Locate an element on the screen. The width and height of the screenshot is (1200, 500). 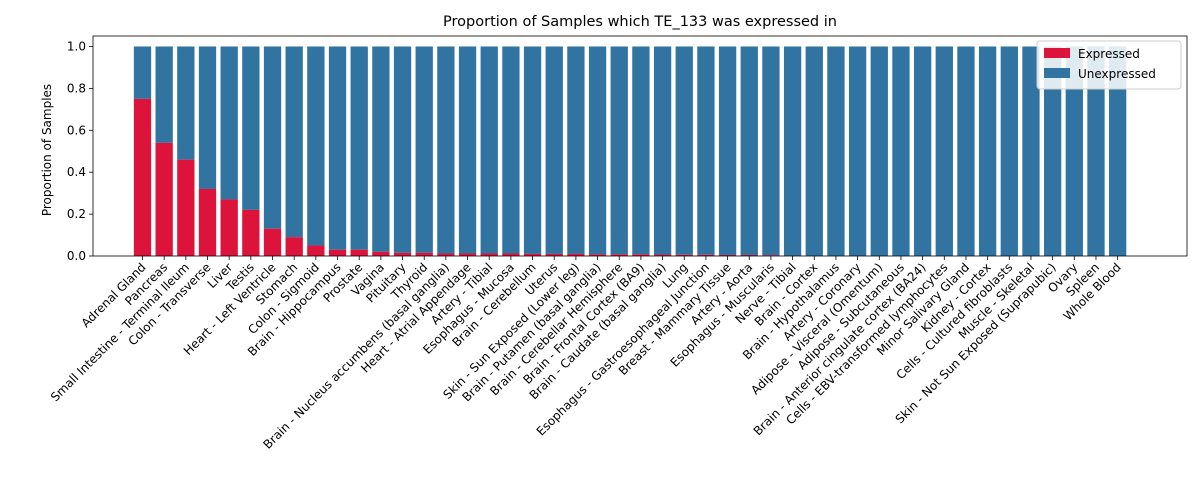
y-tick-label: 0.2 is located at coordinates (76, 214).